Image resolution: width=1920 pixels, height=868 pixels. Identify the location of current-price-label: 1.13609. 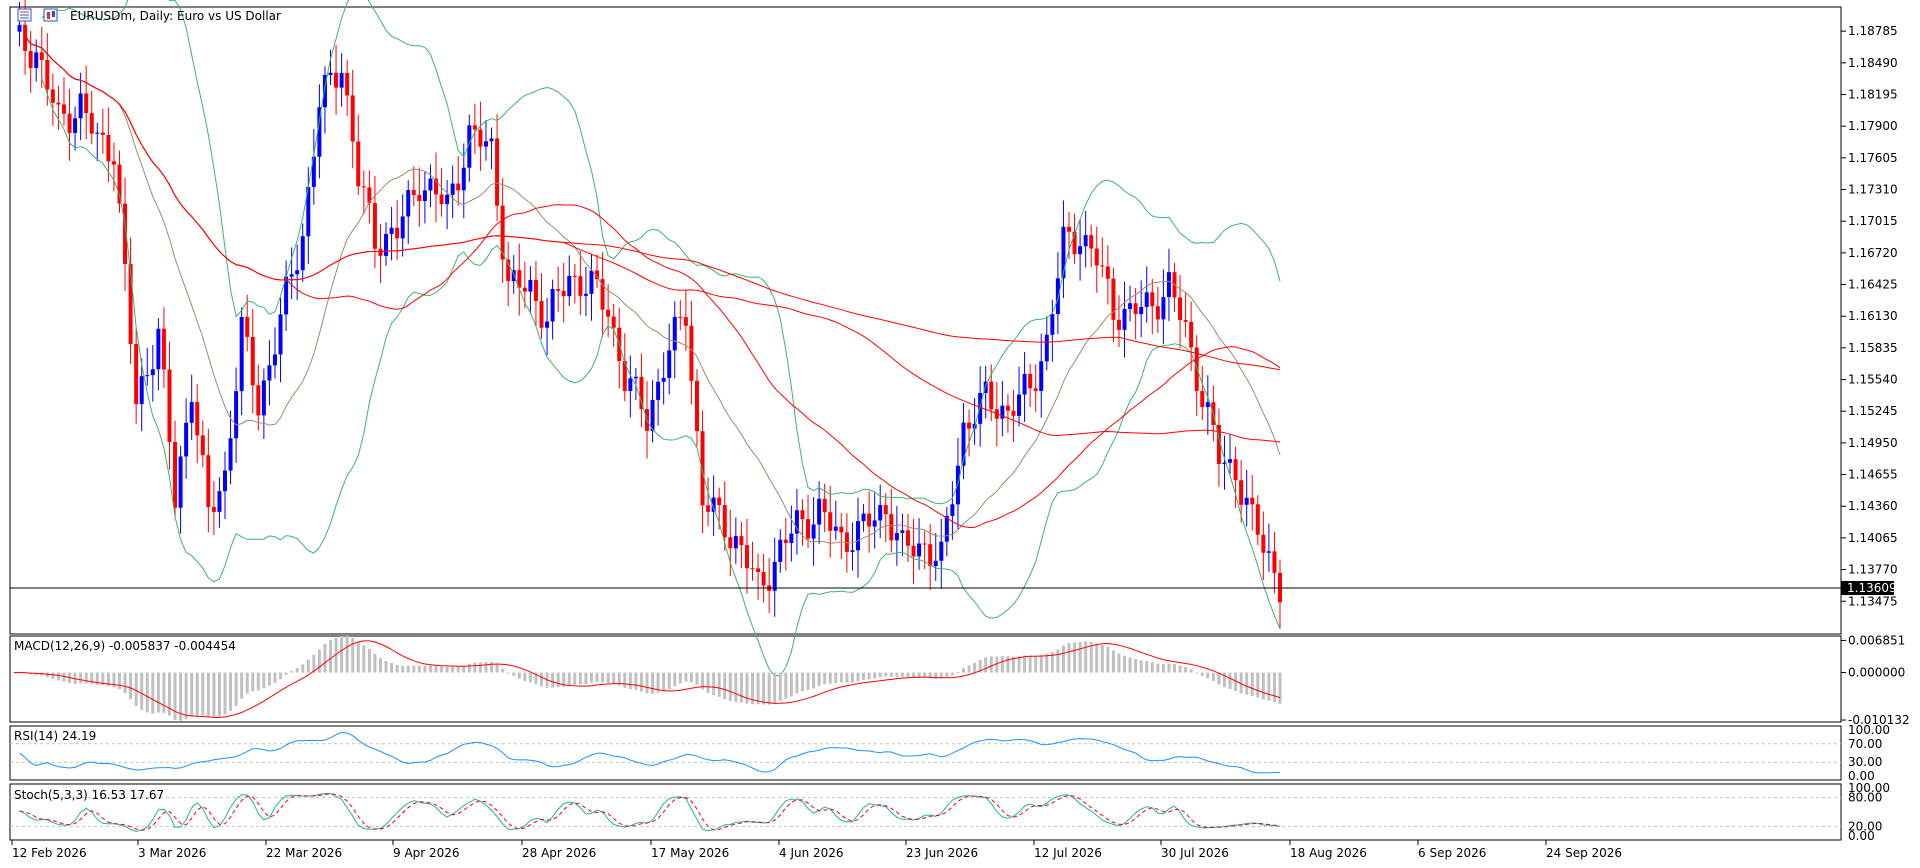
(1872, 588).